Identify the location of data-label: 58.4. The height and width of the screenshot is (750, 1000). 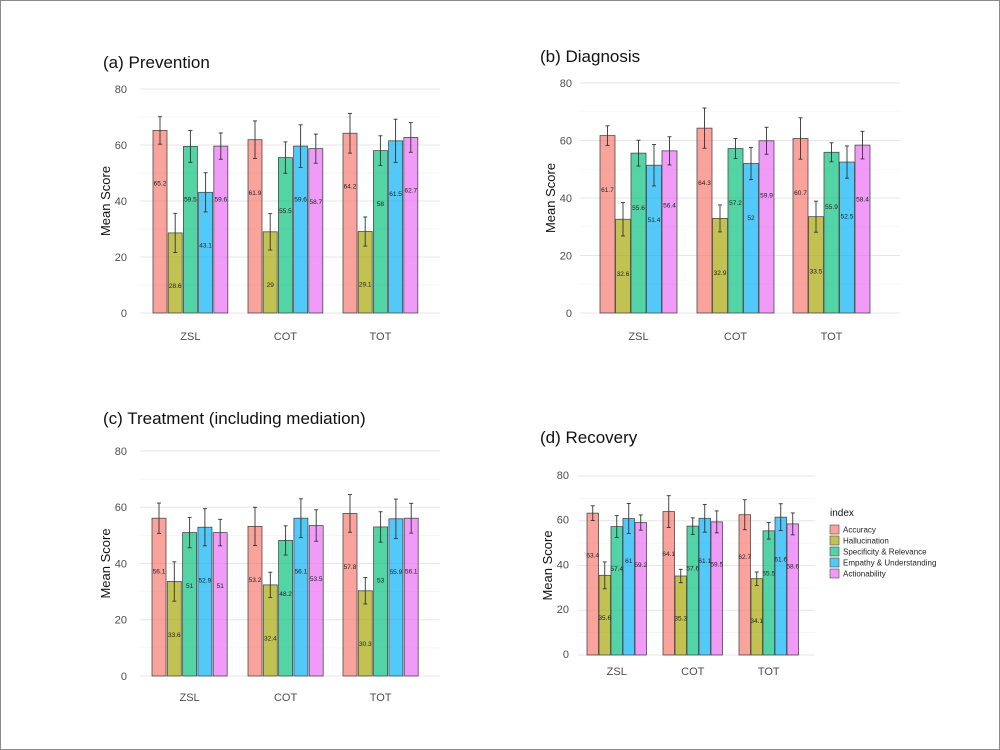
(862, 200).